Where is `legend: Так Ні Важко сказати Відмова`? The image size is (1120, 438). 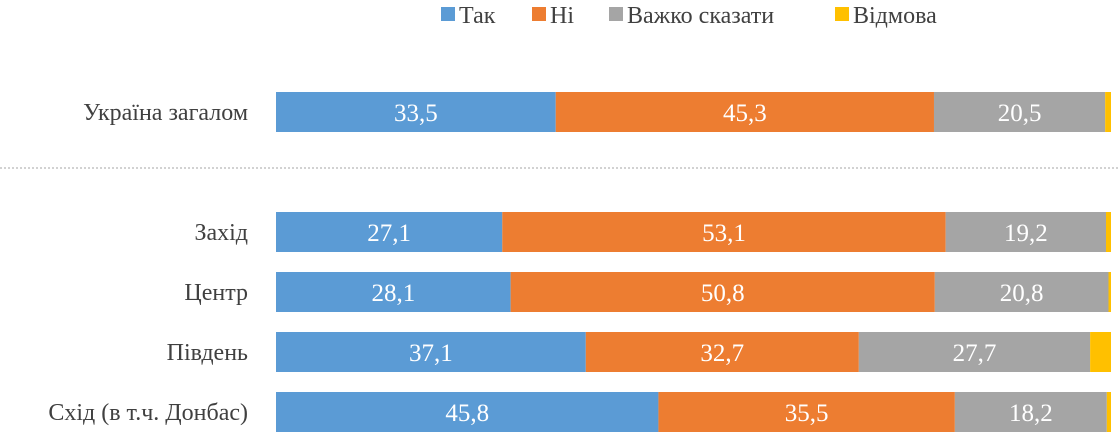 legend: Так Ні Важко сказати Відмова is located at coordinates (689, 16).